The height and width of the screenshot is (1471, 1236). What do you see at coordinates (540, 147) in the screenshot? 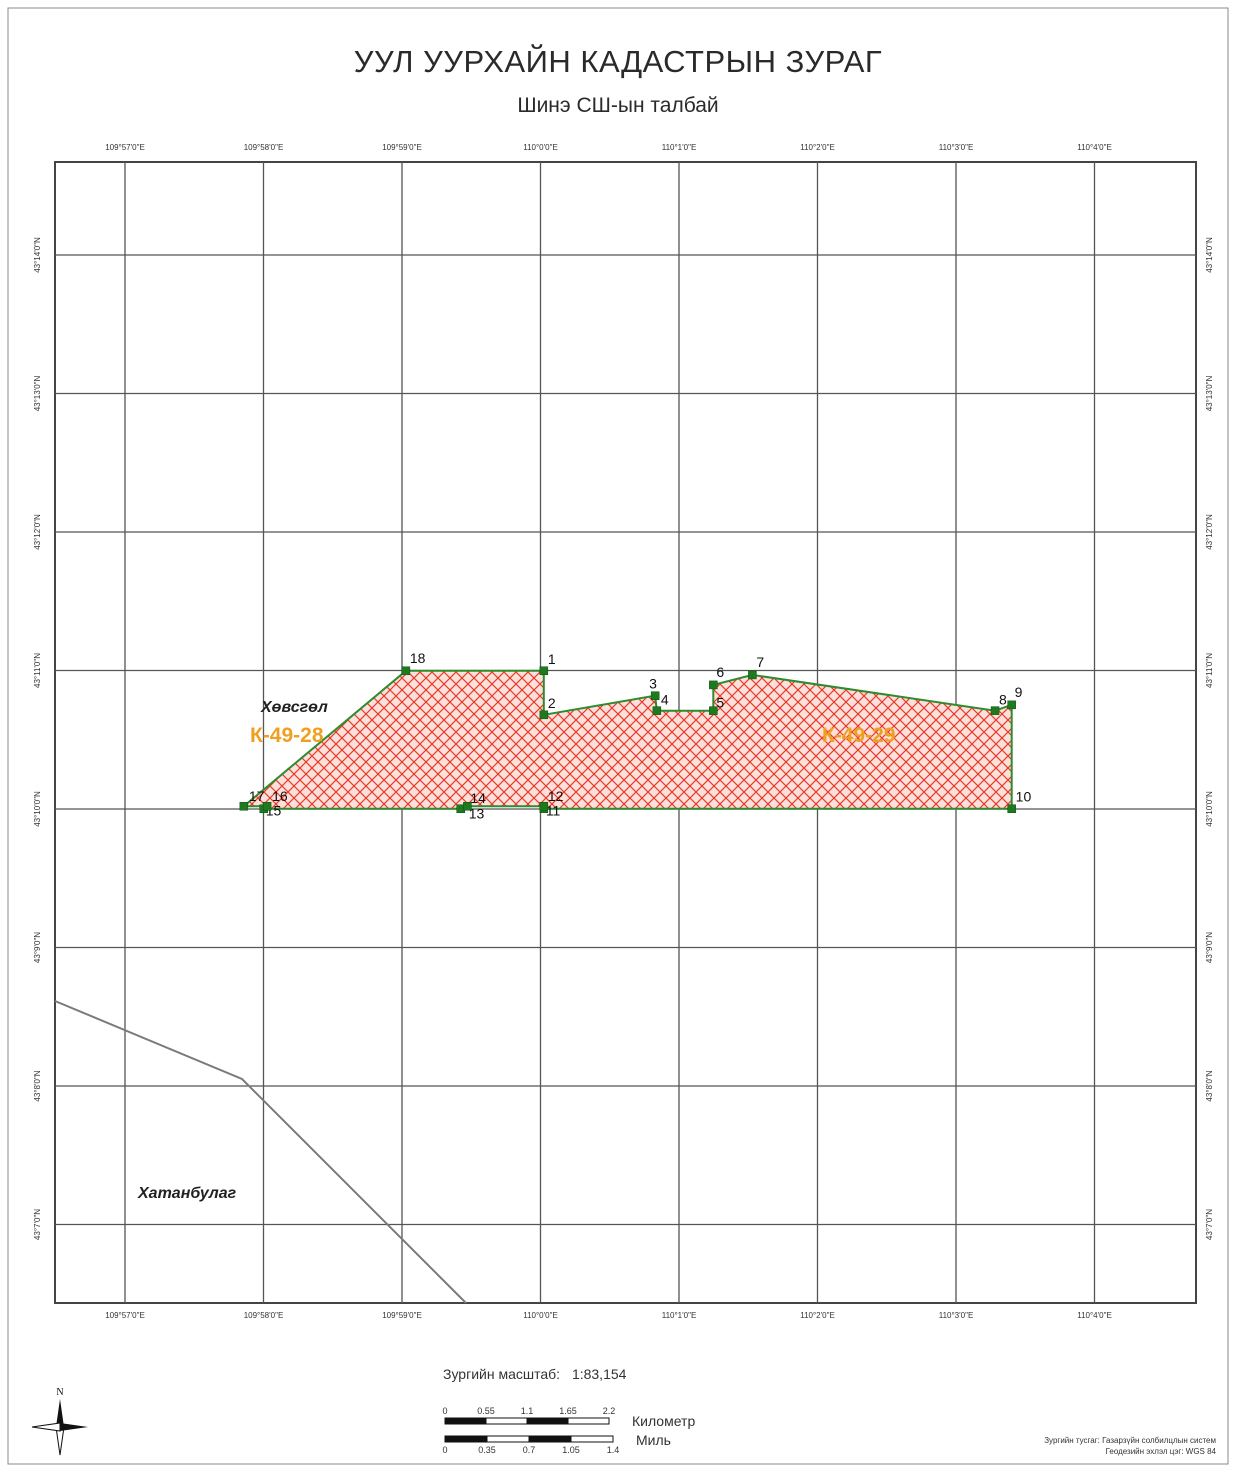
I see `lon-label-top: 110°0'0"E` at bounding box center [540, 147].